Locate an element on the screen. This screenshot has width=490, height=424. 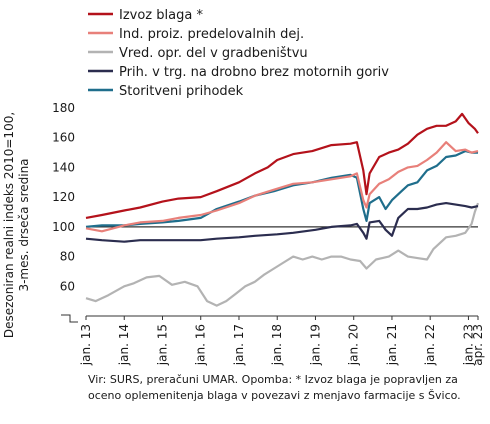
y-tick-label: 160 is located at coordinates (63, 138).